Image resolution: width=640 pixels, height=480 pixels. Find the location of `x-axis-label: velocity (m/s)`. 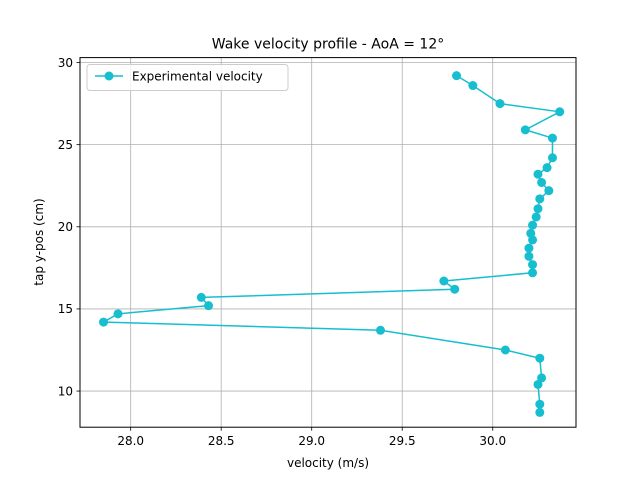

x-axis-label: velocity (m/s) is located at coordinates (328, 463).